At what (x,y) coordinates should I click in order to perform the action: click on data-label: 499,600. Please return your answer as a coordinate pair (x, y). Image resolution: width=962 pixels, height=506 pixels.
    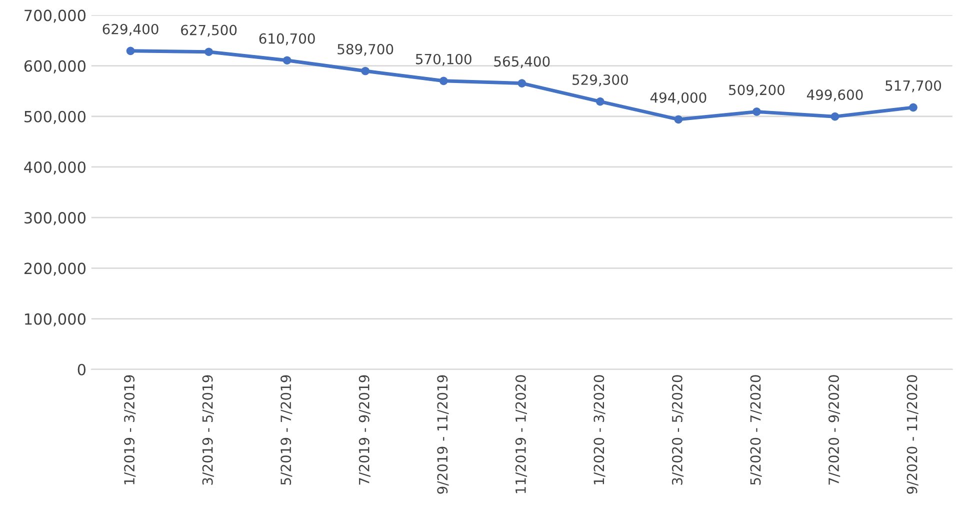
    Looking at the image, I should click on (834, 95).